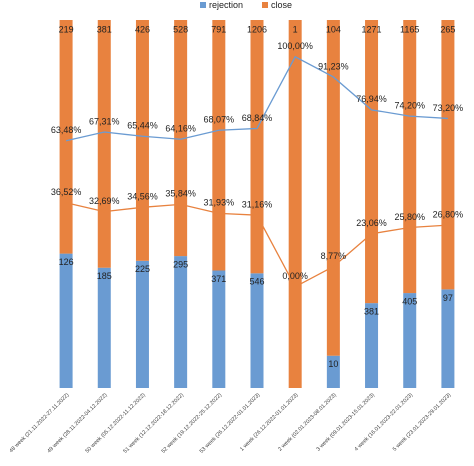  I want to click on data-label: 295, so click(180, 264).